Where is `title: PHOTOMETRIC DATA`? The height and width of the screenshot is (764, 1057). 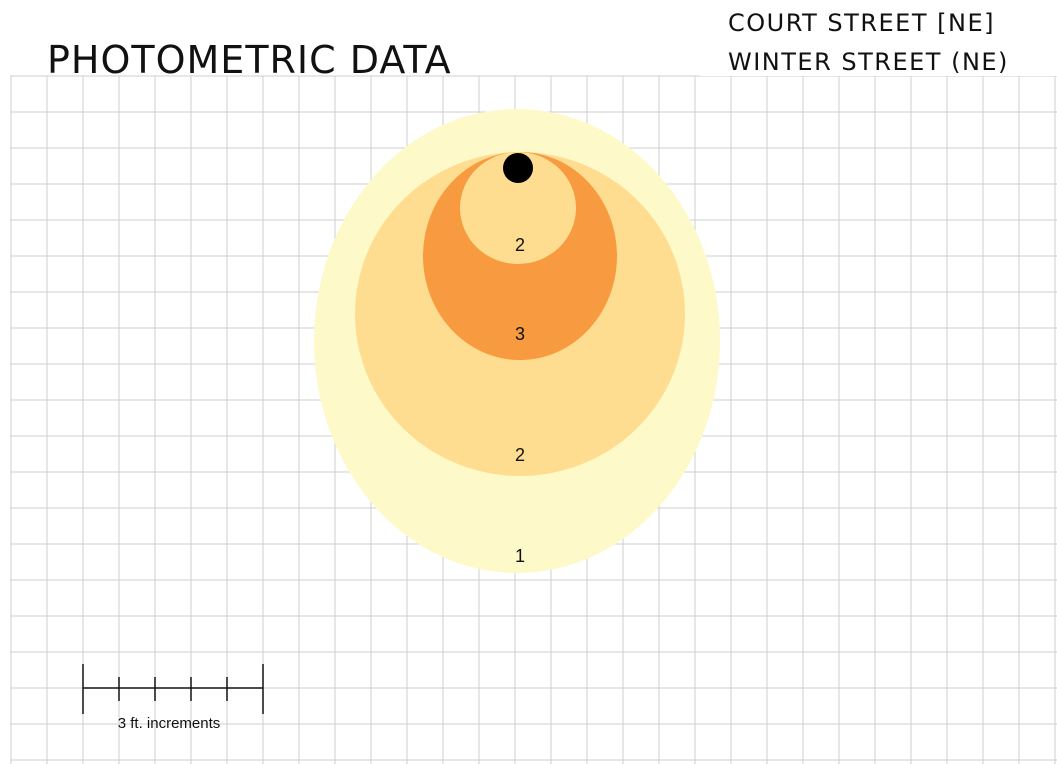
title: PHOTOMETRIC DATA is located at coordinates (249, 60).